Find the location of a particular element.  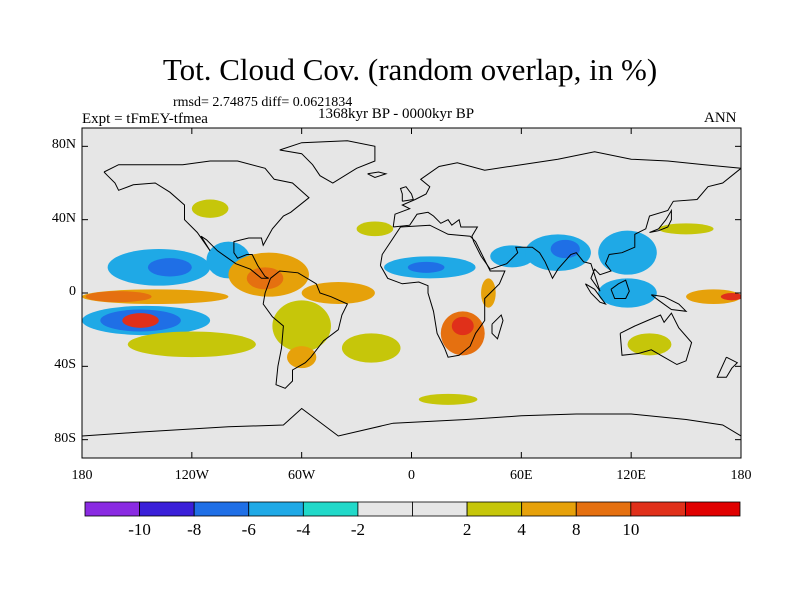

west-pacific-cloud-increase is located at coordinates (713, 296).